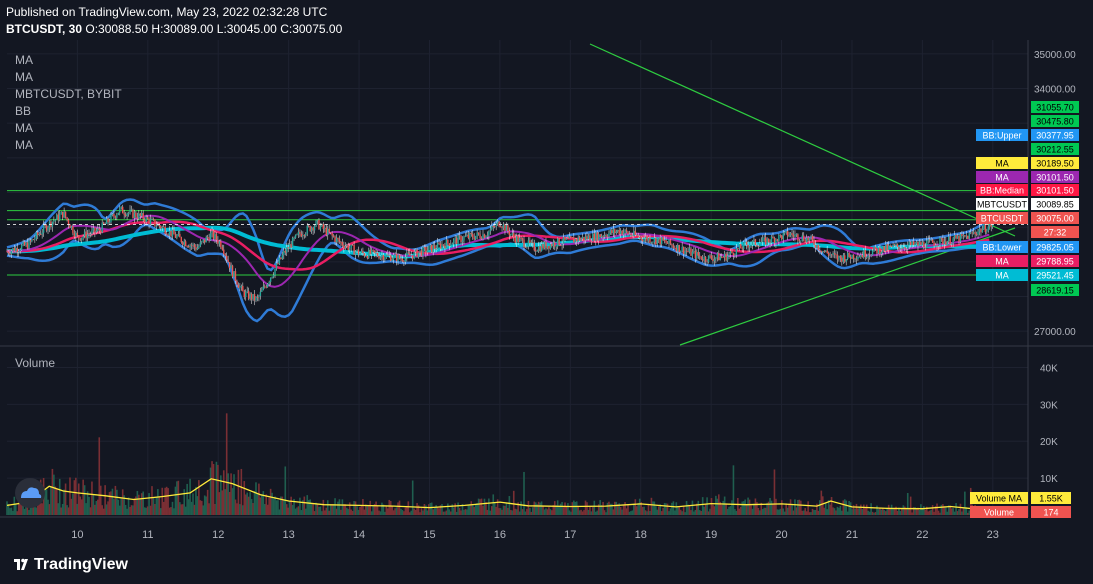 The width and height of the screenshot is (1093, 584). Describe the element at coordinates (1055, 122) in the screenshot. I see `price-label-value: 30475.80` at that location.